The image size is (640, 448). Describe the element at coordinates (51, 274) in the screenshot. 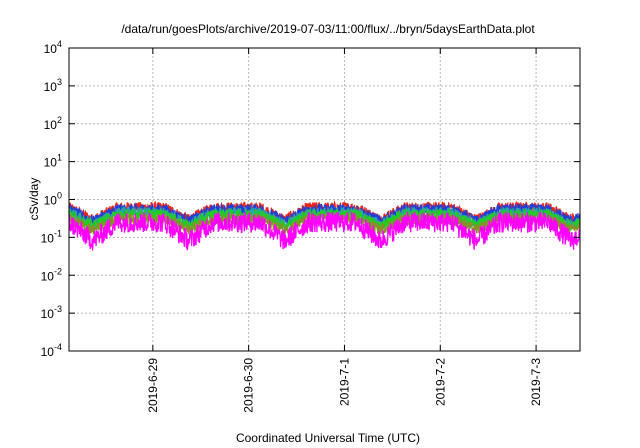

I see `y-tick-label: 10⁻²` at that location.